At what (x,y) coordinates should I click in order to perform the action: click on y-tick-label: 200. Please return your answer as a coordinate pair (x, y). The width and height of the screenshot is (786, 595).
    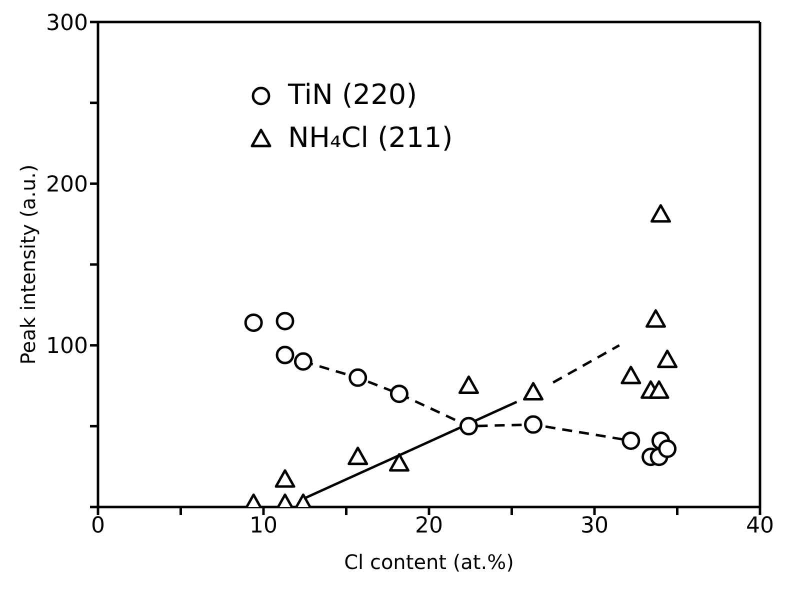
    Looking at the image, I should click on (67, 185).